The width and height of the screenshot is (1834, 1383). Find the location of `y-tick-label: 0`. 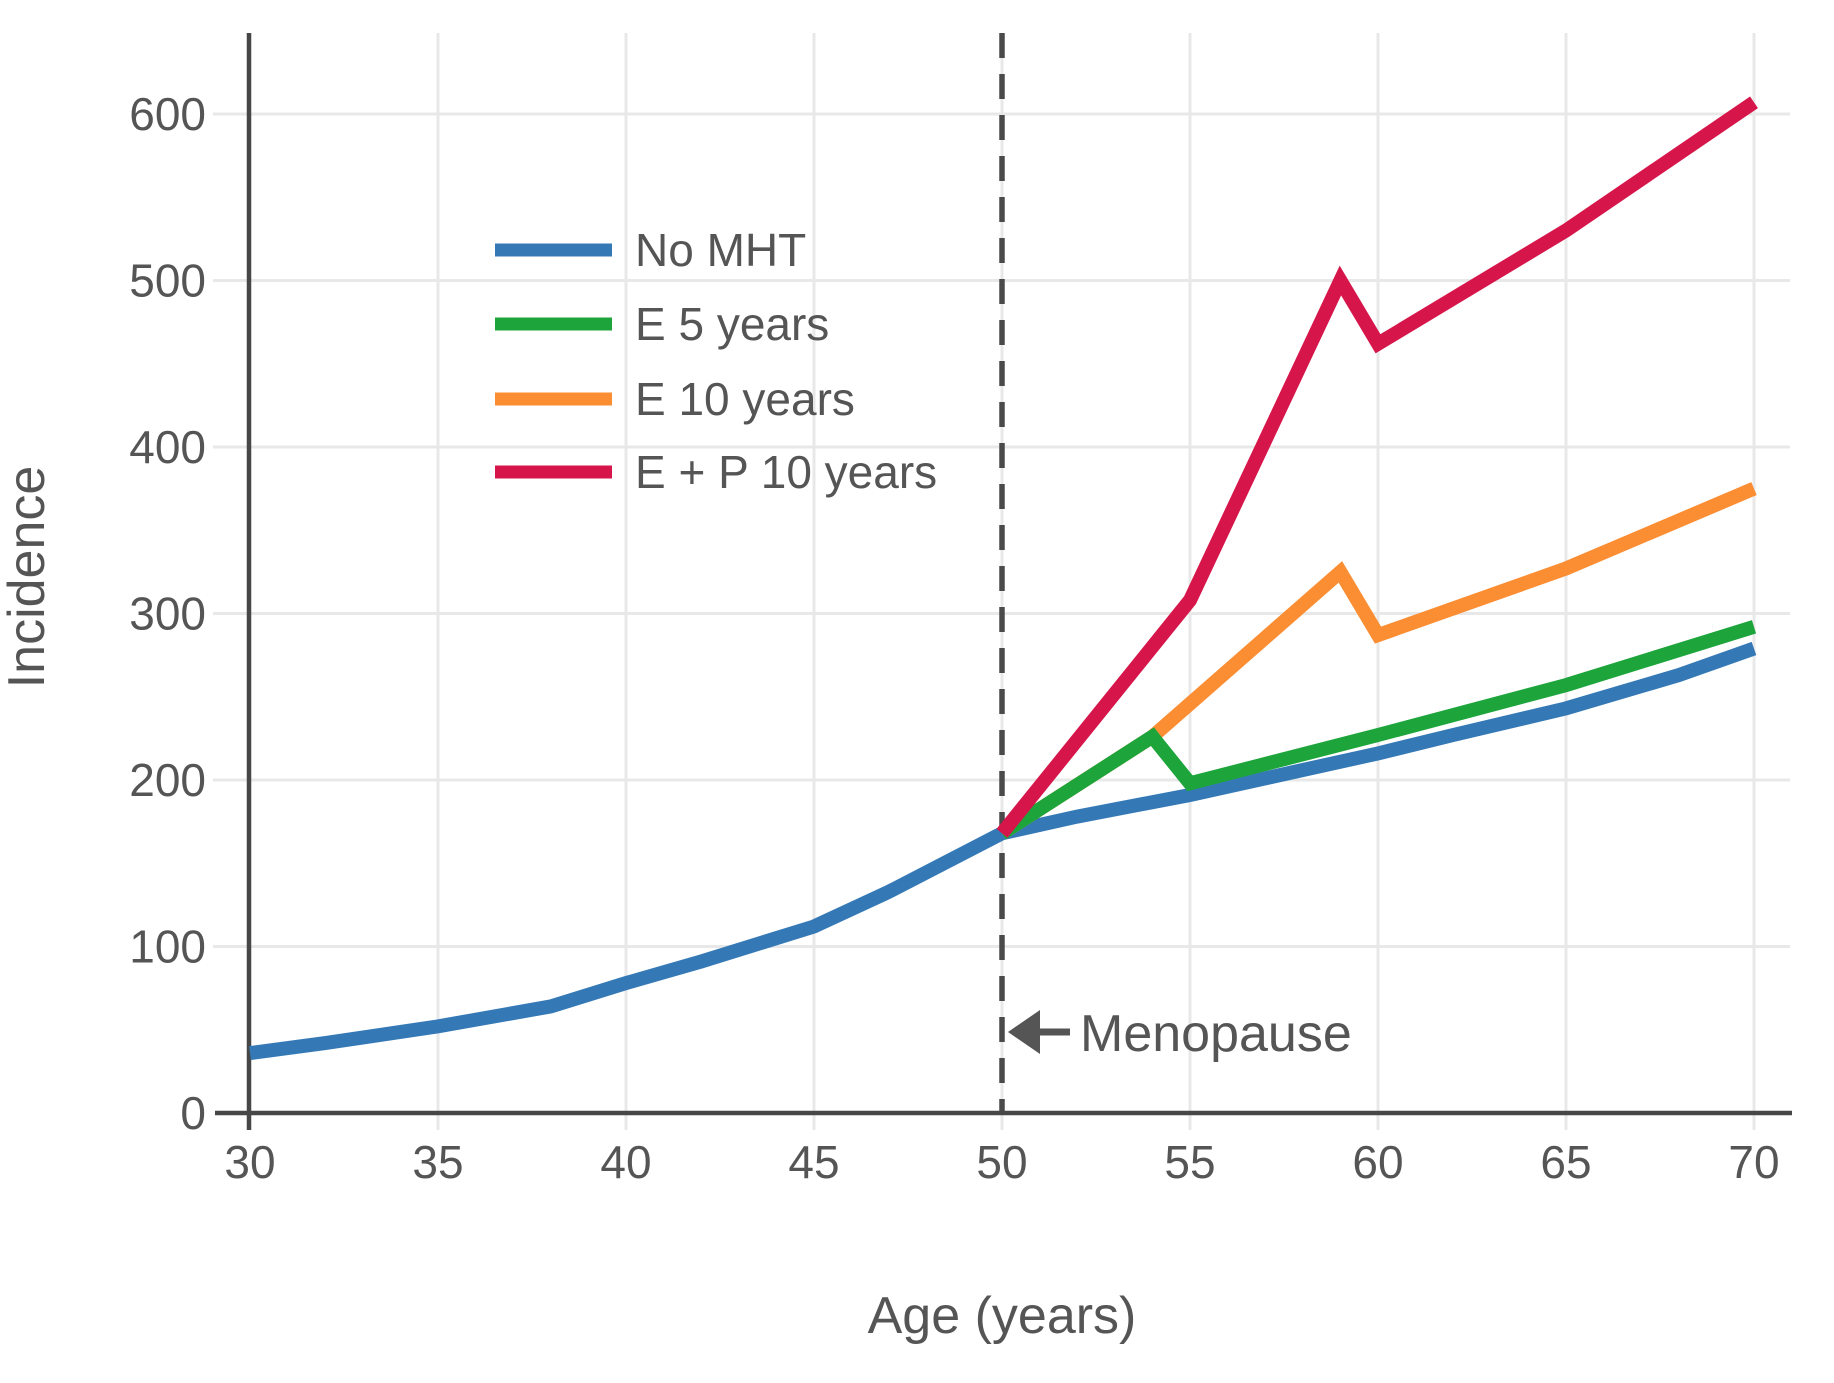

y-tick-label: 0 is located at coordinates (193, 1113).